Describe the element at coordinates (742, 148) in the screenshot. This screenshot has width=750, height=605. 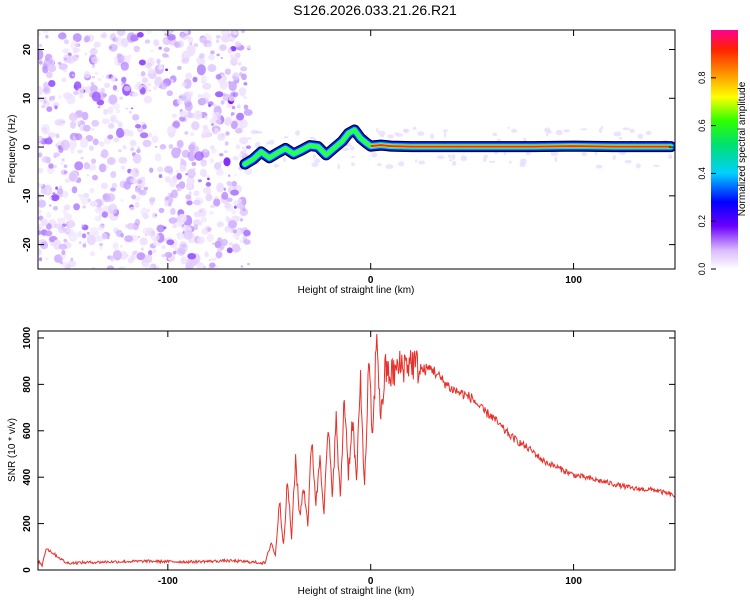
I see `colorbar-label: Normalized spectral amplitude` at that location.